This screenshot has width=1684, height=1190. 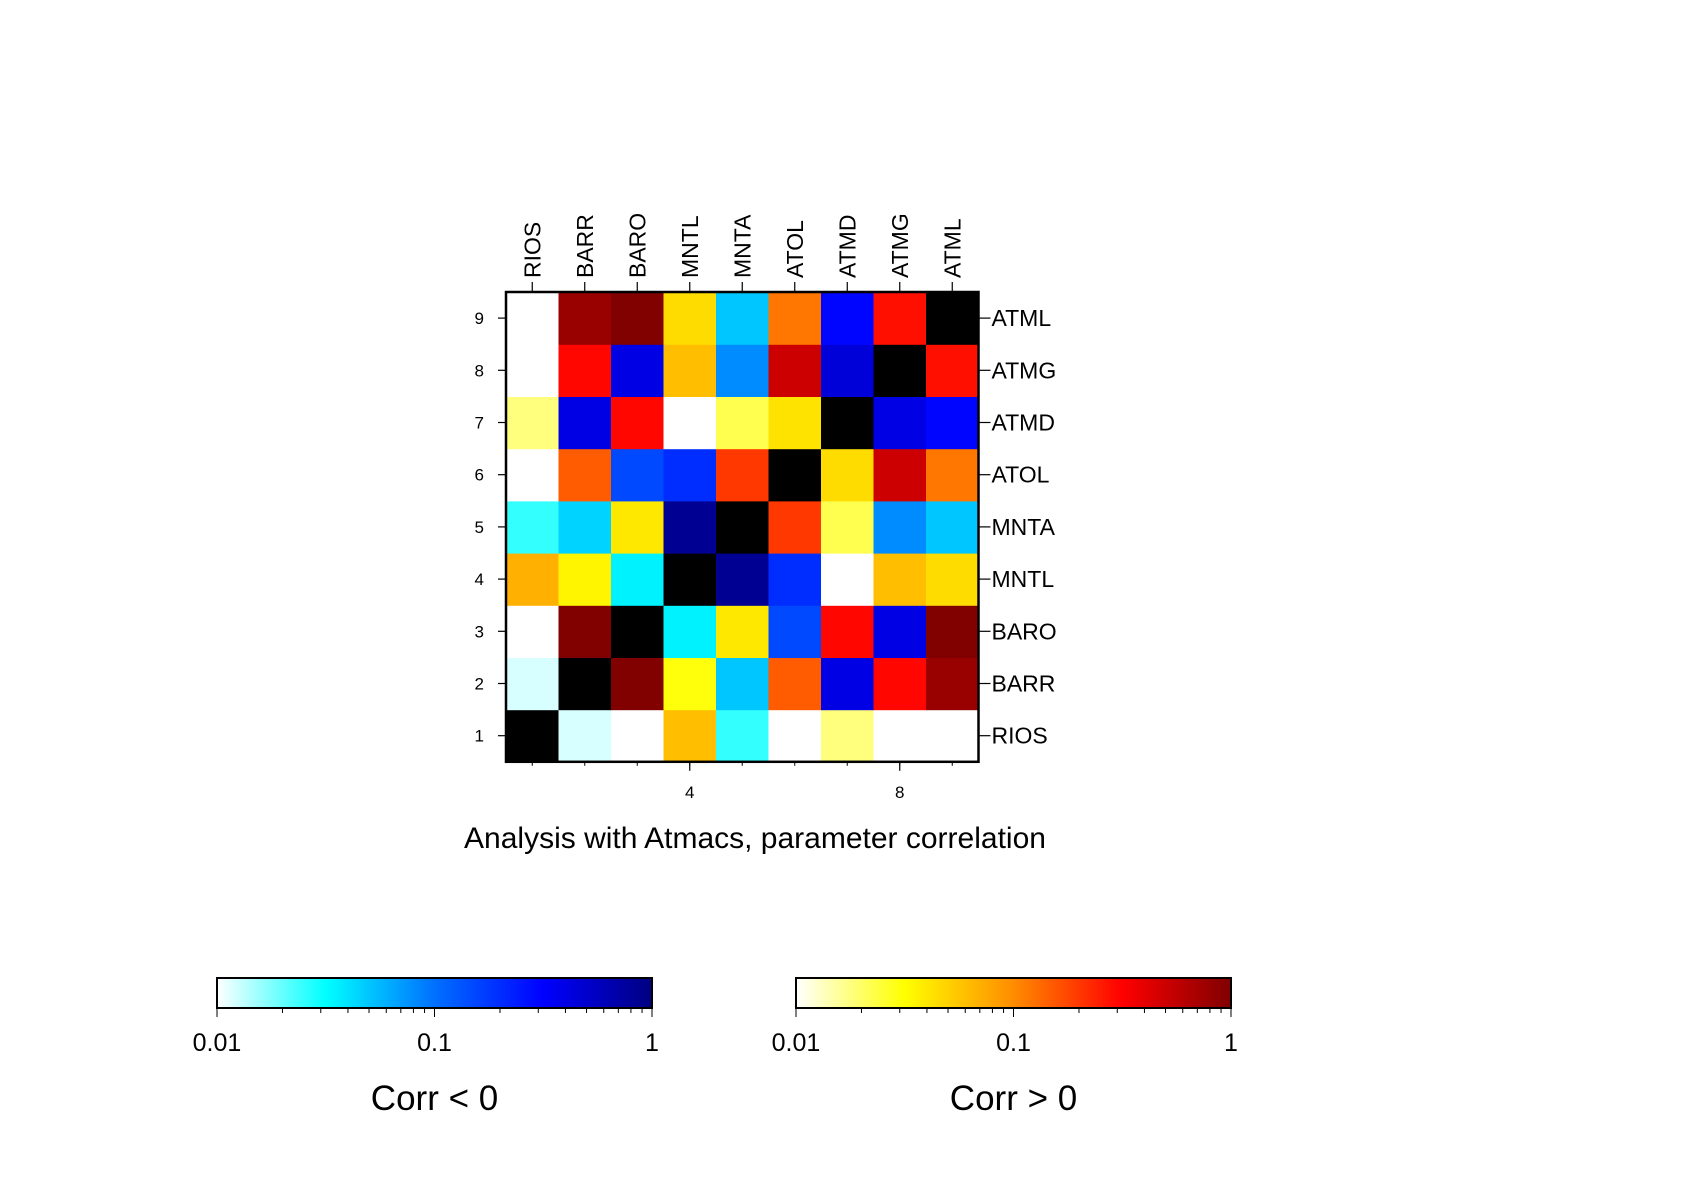 What do you see at coordinates (532, 250) in the screenshot?
I see `col-param-label: RIOS` at bounding box center [532, 250].